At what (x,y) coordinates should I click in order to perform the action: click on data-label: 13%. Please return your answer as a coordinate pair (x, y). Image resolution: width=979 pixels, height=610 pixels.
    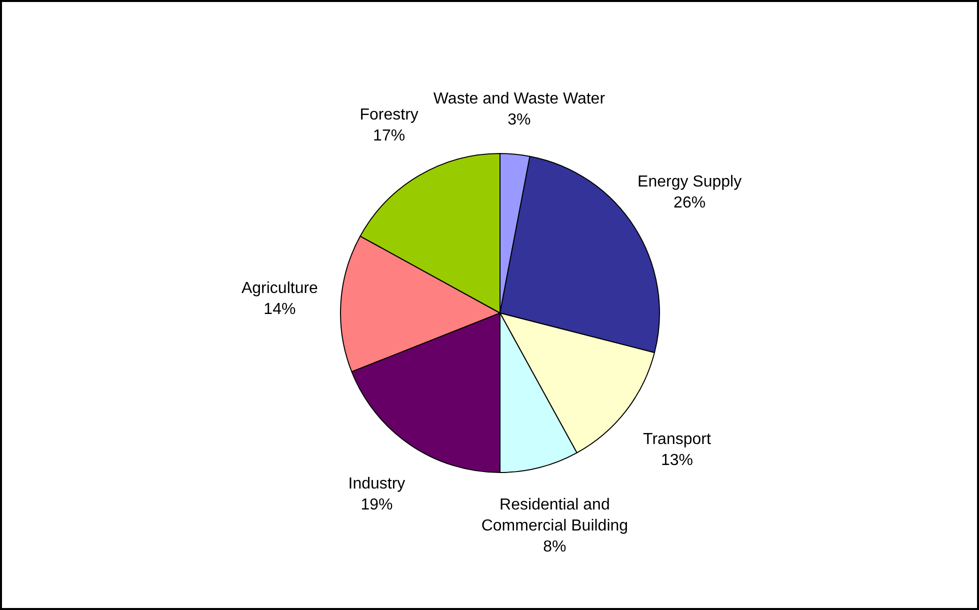
    Looking at the image, I should click on (676, 461).